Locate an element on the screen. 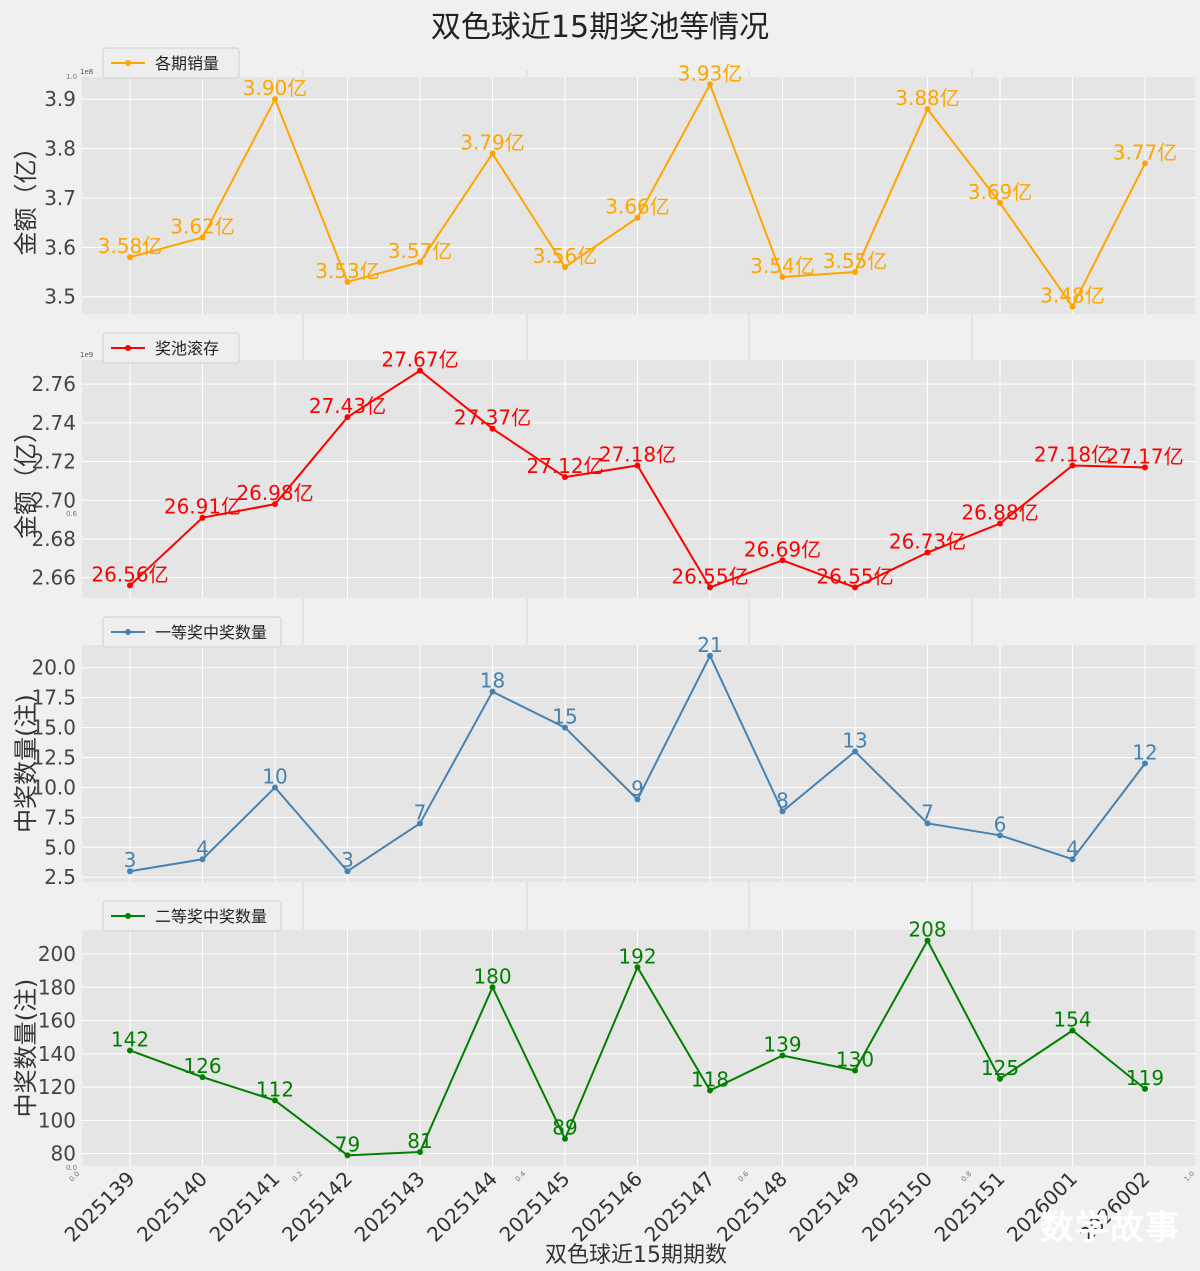  legend-label: 各期销量 is located at coordinates (187, 63).